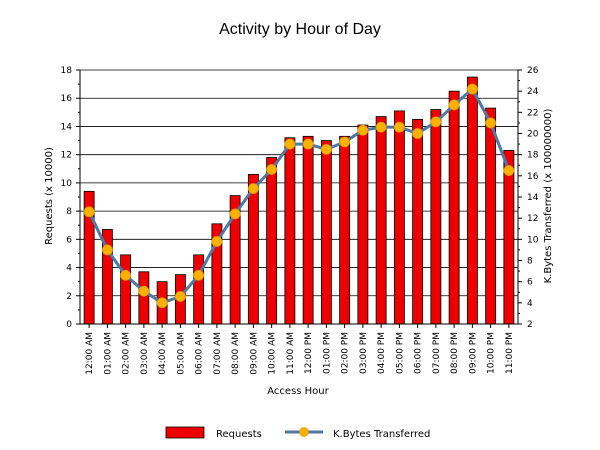  I want to click on x-tick-label: 03:00 AM, so click(145, 353).